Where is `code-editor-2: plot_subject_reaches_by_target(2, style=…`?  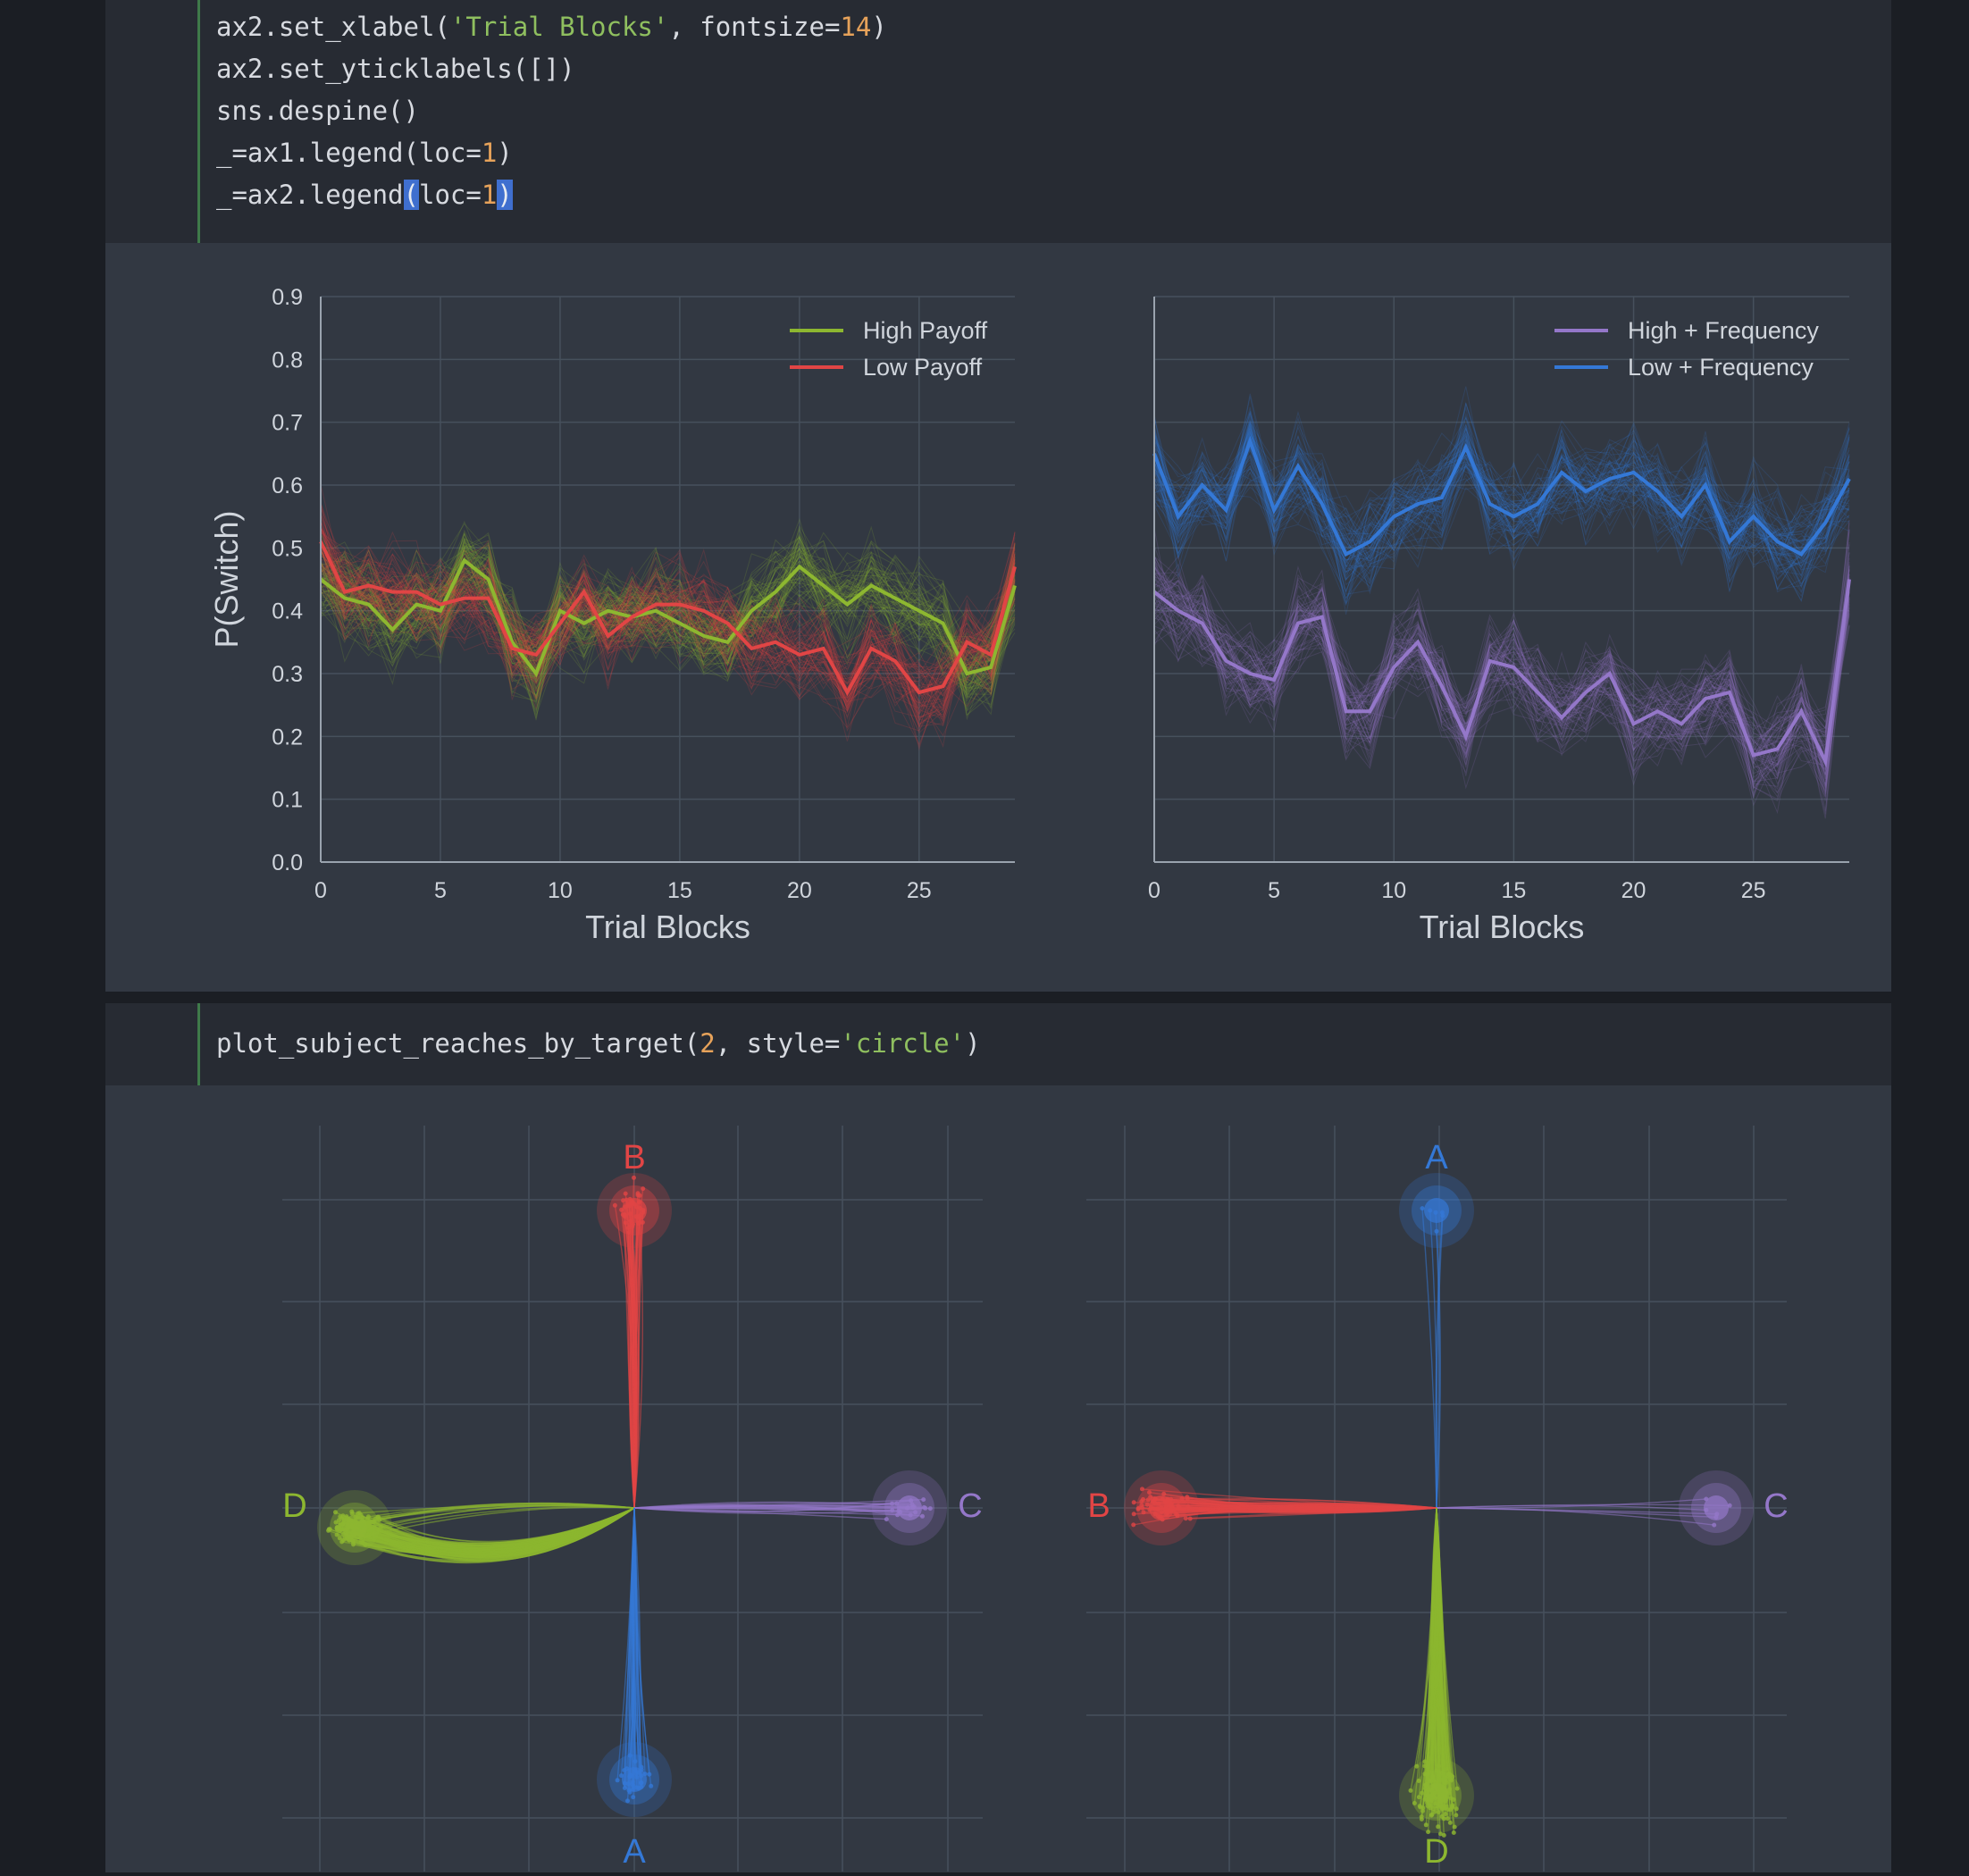 code-editor-2: plot_subject_reaches_by_target(2, style=… is located at coordinates (598, 1044).